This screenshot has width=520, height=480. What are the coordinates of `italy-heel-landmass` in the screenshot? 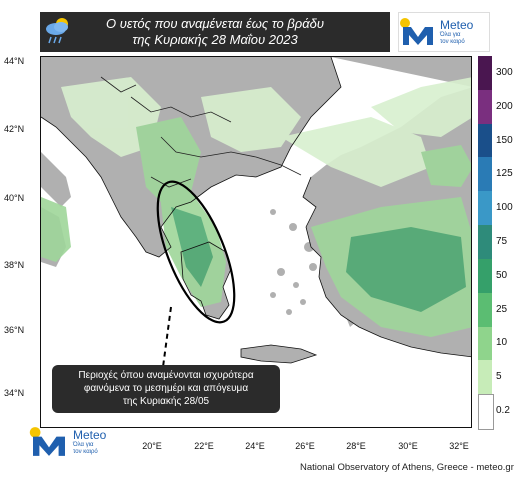 It's located at (56, 179).